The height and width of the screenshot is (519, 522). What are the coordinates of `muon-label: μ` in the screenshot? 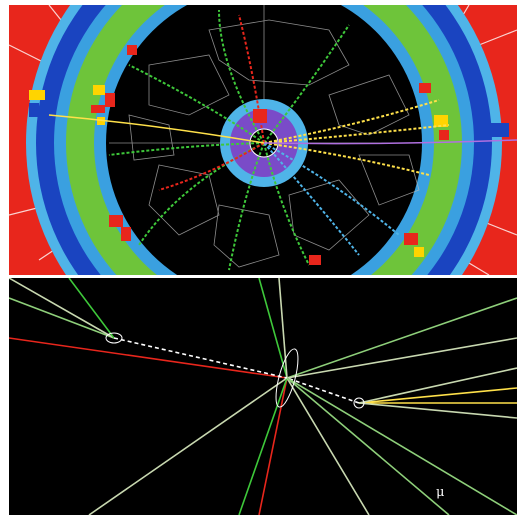 It's located at (440, 492).